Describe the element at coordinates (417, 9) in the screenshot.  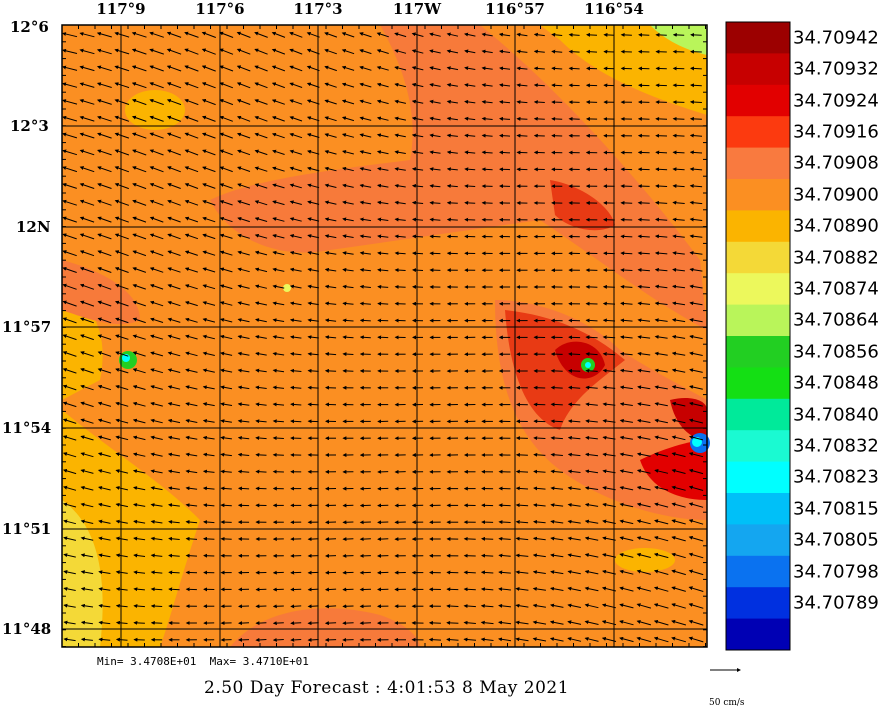
I see `lon-label-3: 117W` at that location.